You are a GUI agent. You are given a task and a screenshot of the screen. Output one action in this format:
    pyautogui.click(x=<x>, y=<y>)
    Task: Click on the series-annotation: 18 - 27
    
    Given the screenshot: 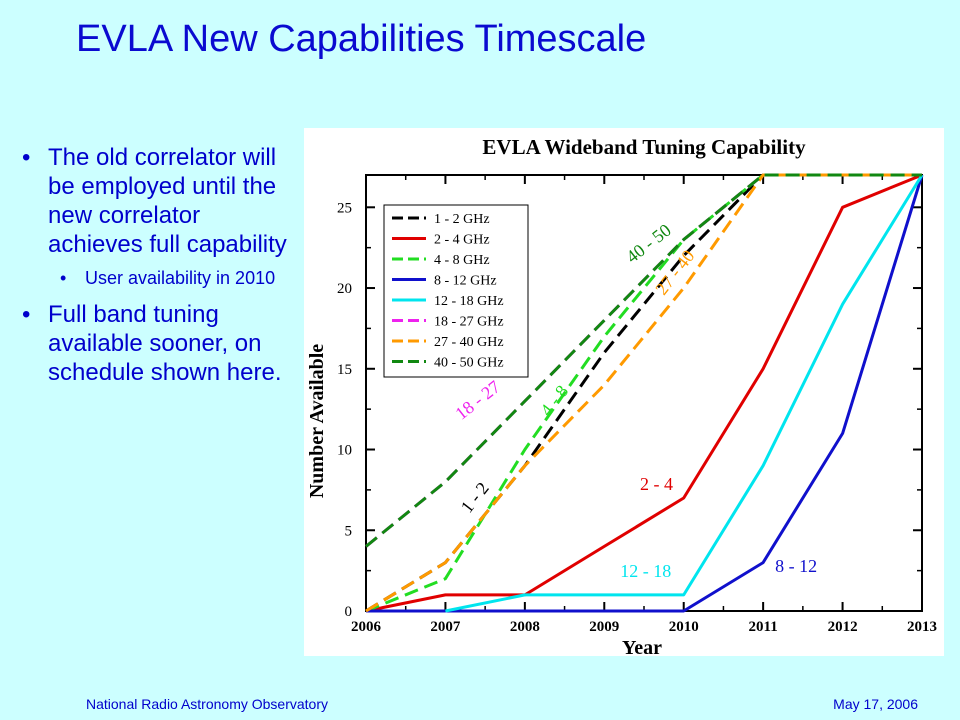 What is the action you would take?
    pyautogui.click(x=477, y=399)
    